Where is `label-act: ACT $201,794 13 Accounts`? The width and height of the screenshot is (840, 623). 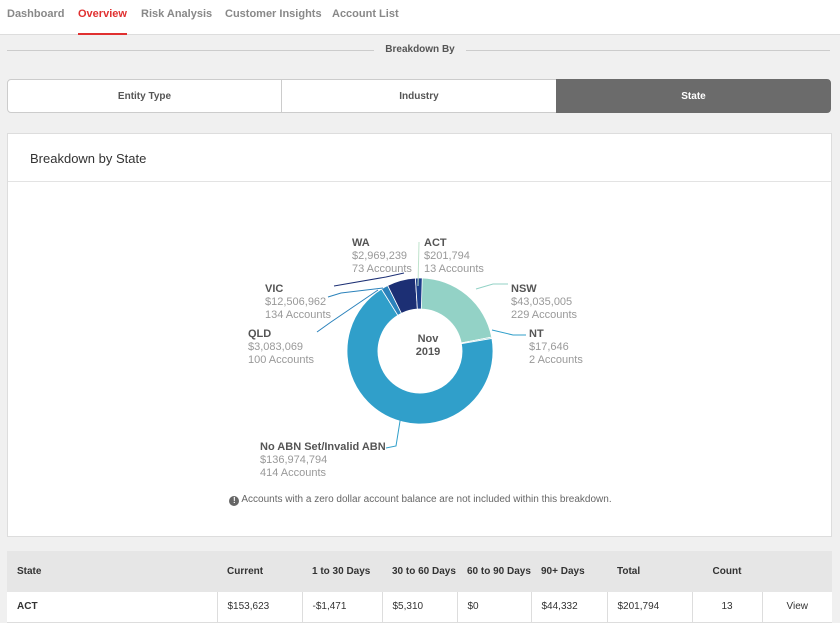
label-act: ACT $201,794 13 Accounts is located at coordinates (454, 256).